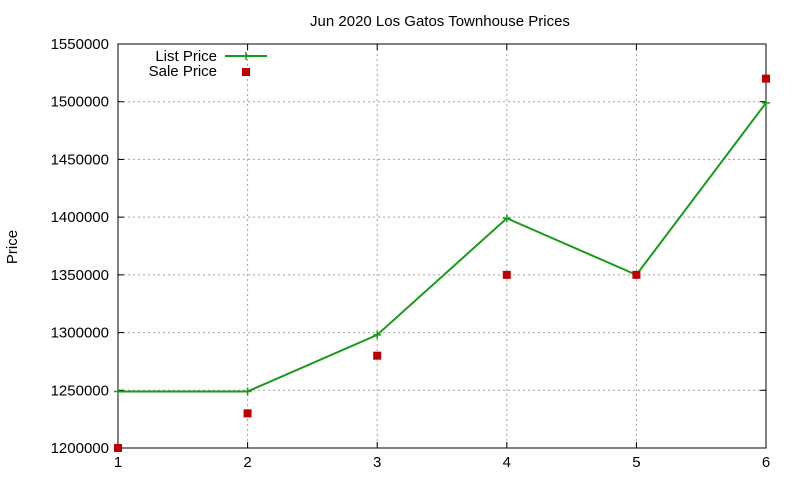 Image resolution: width=800 pixels, height=480 pixels. Describe the element at coordinates (118, 462) in the screenshot. I see `x-tick-label: 1` at that location.